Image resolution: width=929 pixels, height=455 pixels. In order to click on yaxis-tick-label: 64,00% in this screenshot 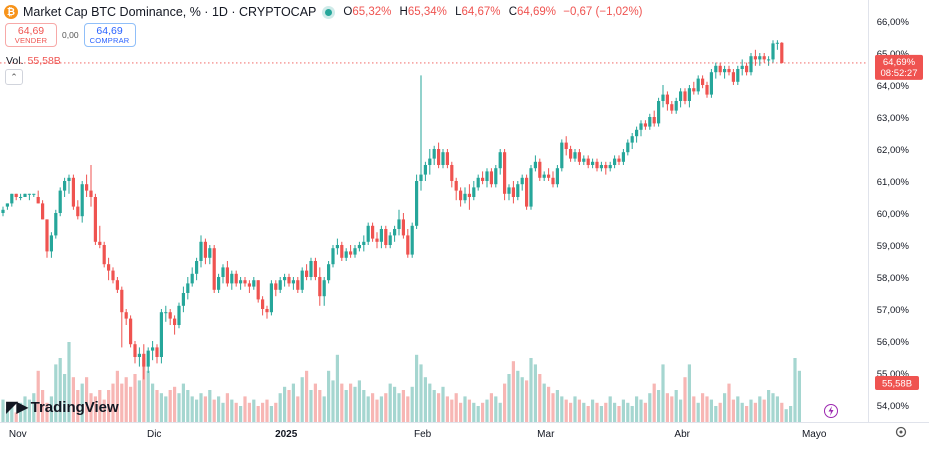, I will do `click(893, 86)`.